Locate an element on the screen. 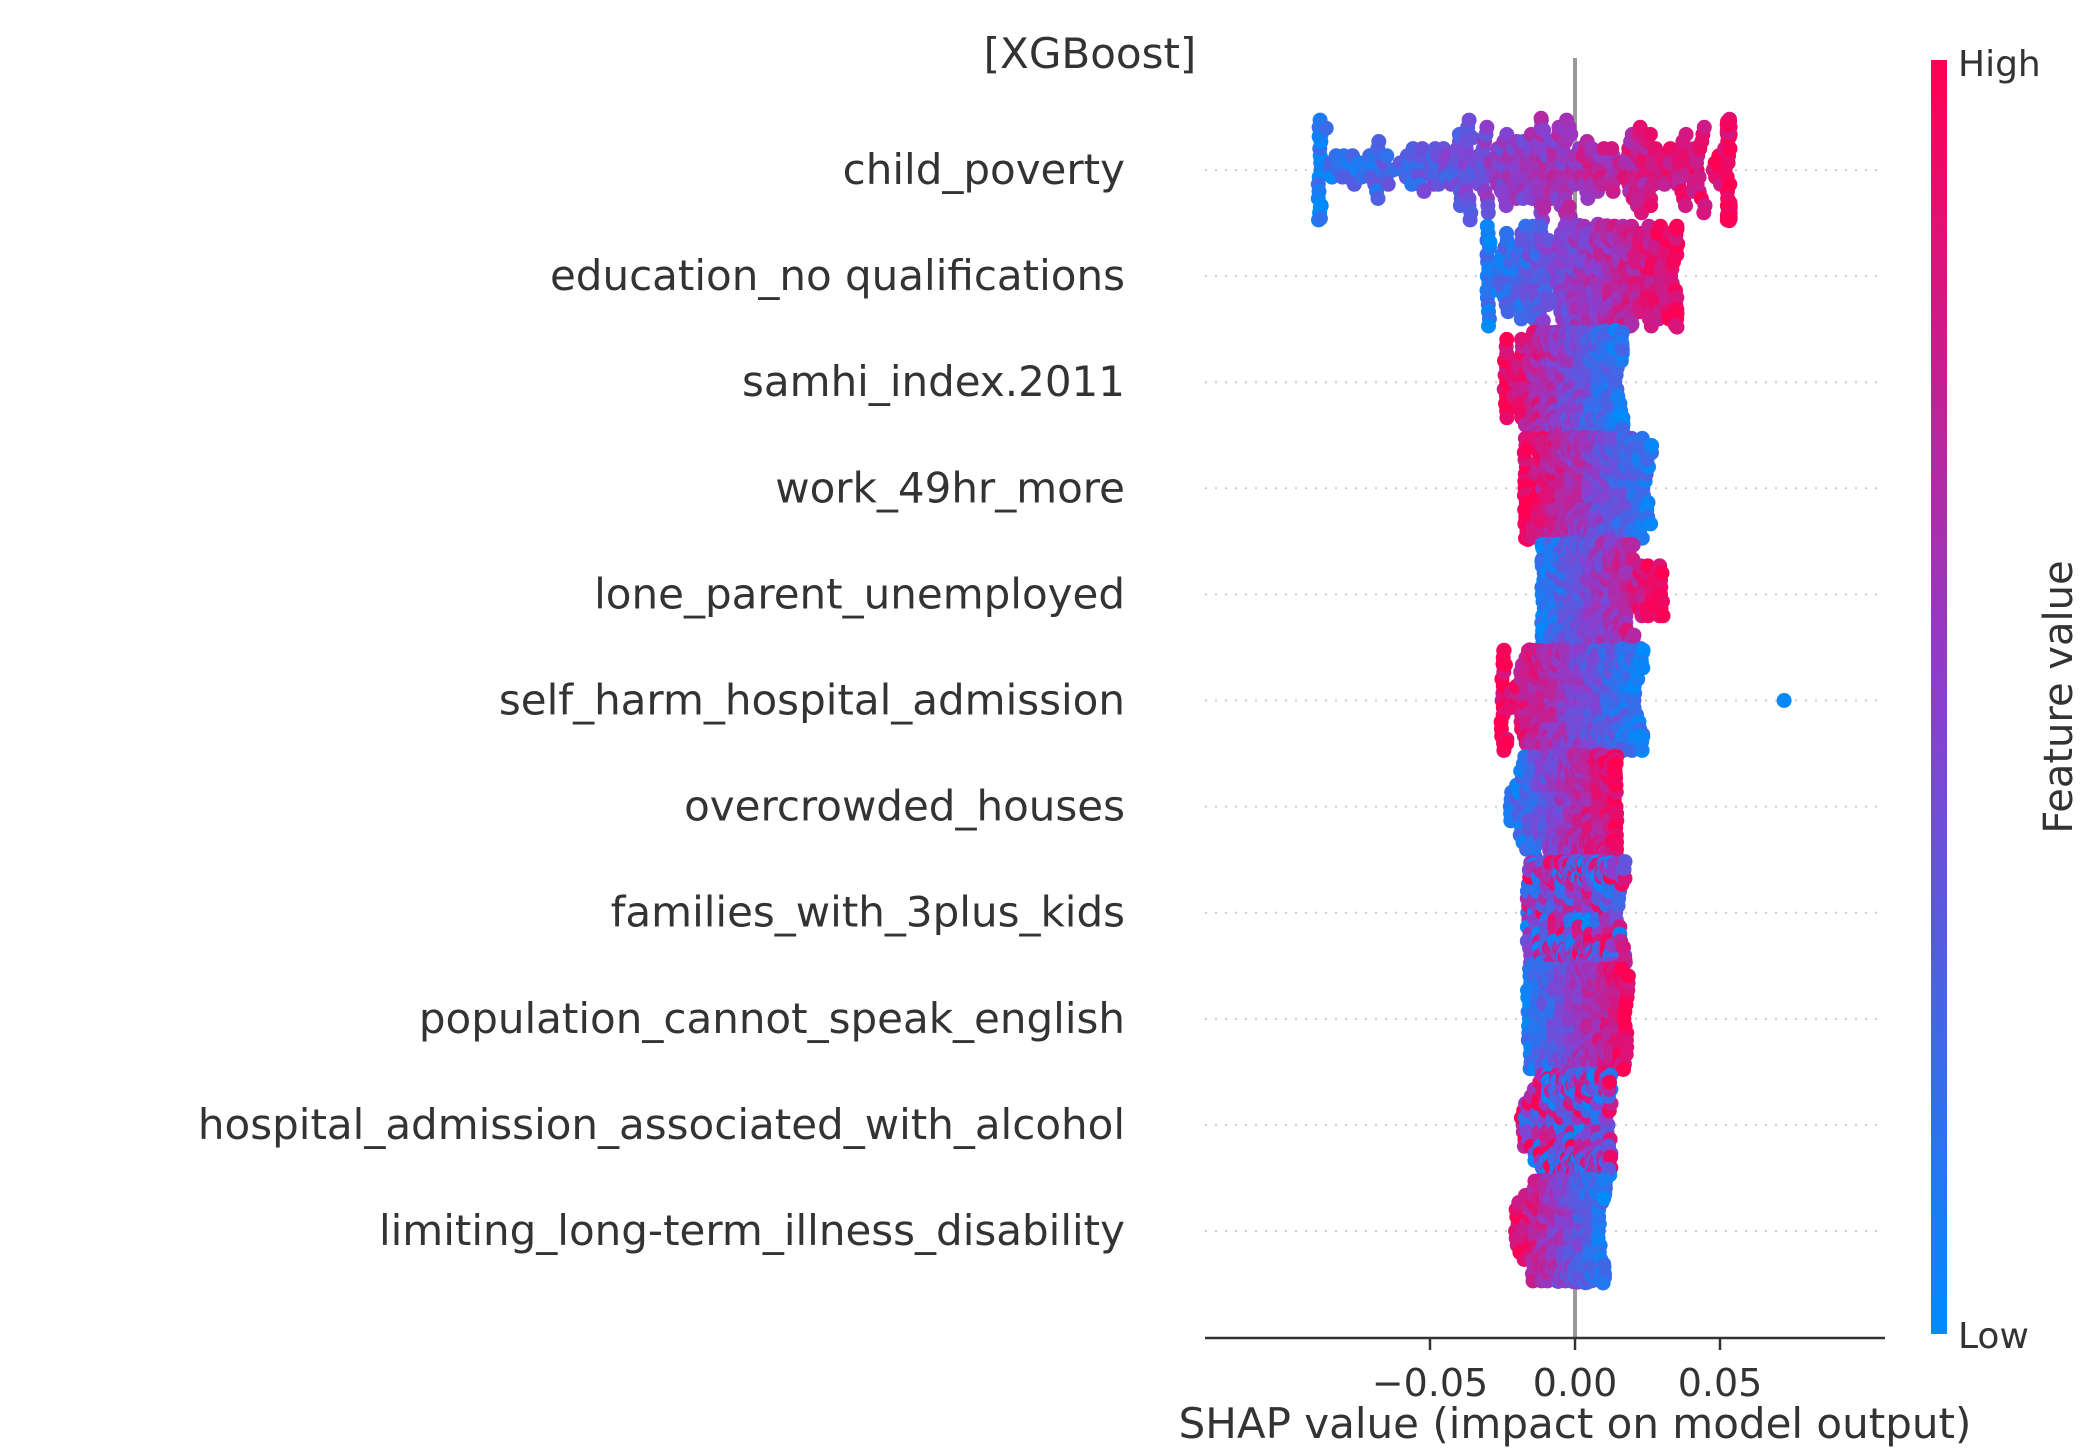 The height and width of the screenshot is (1455, 2098). x-tick-label: −0.05 is located at coordinates (1430, 1383).